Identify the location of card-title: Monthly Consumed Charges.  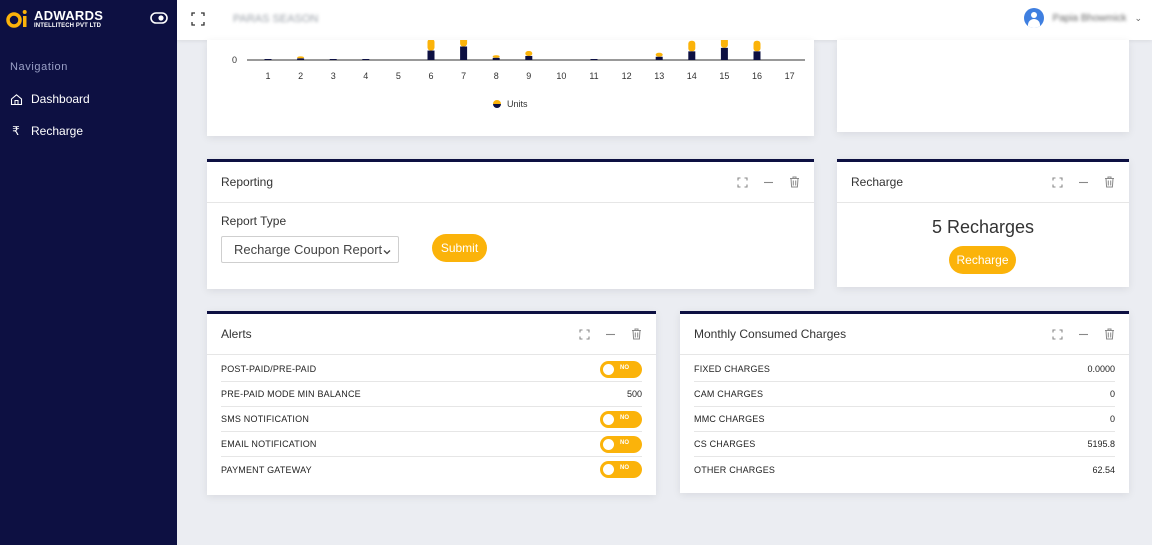
(770, 334).